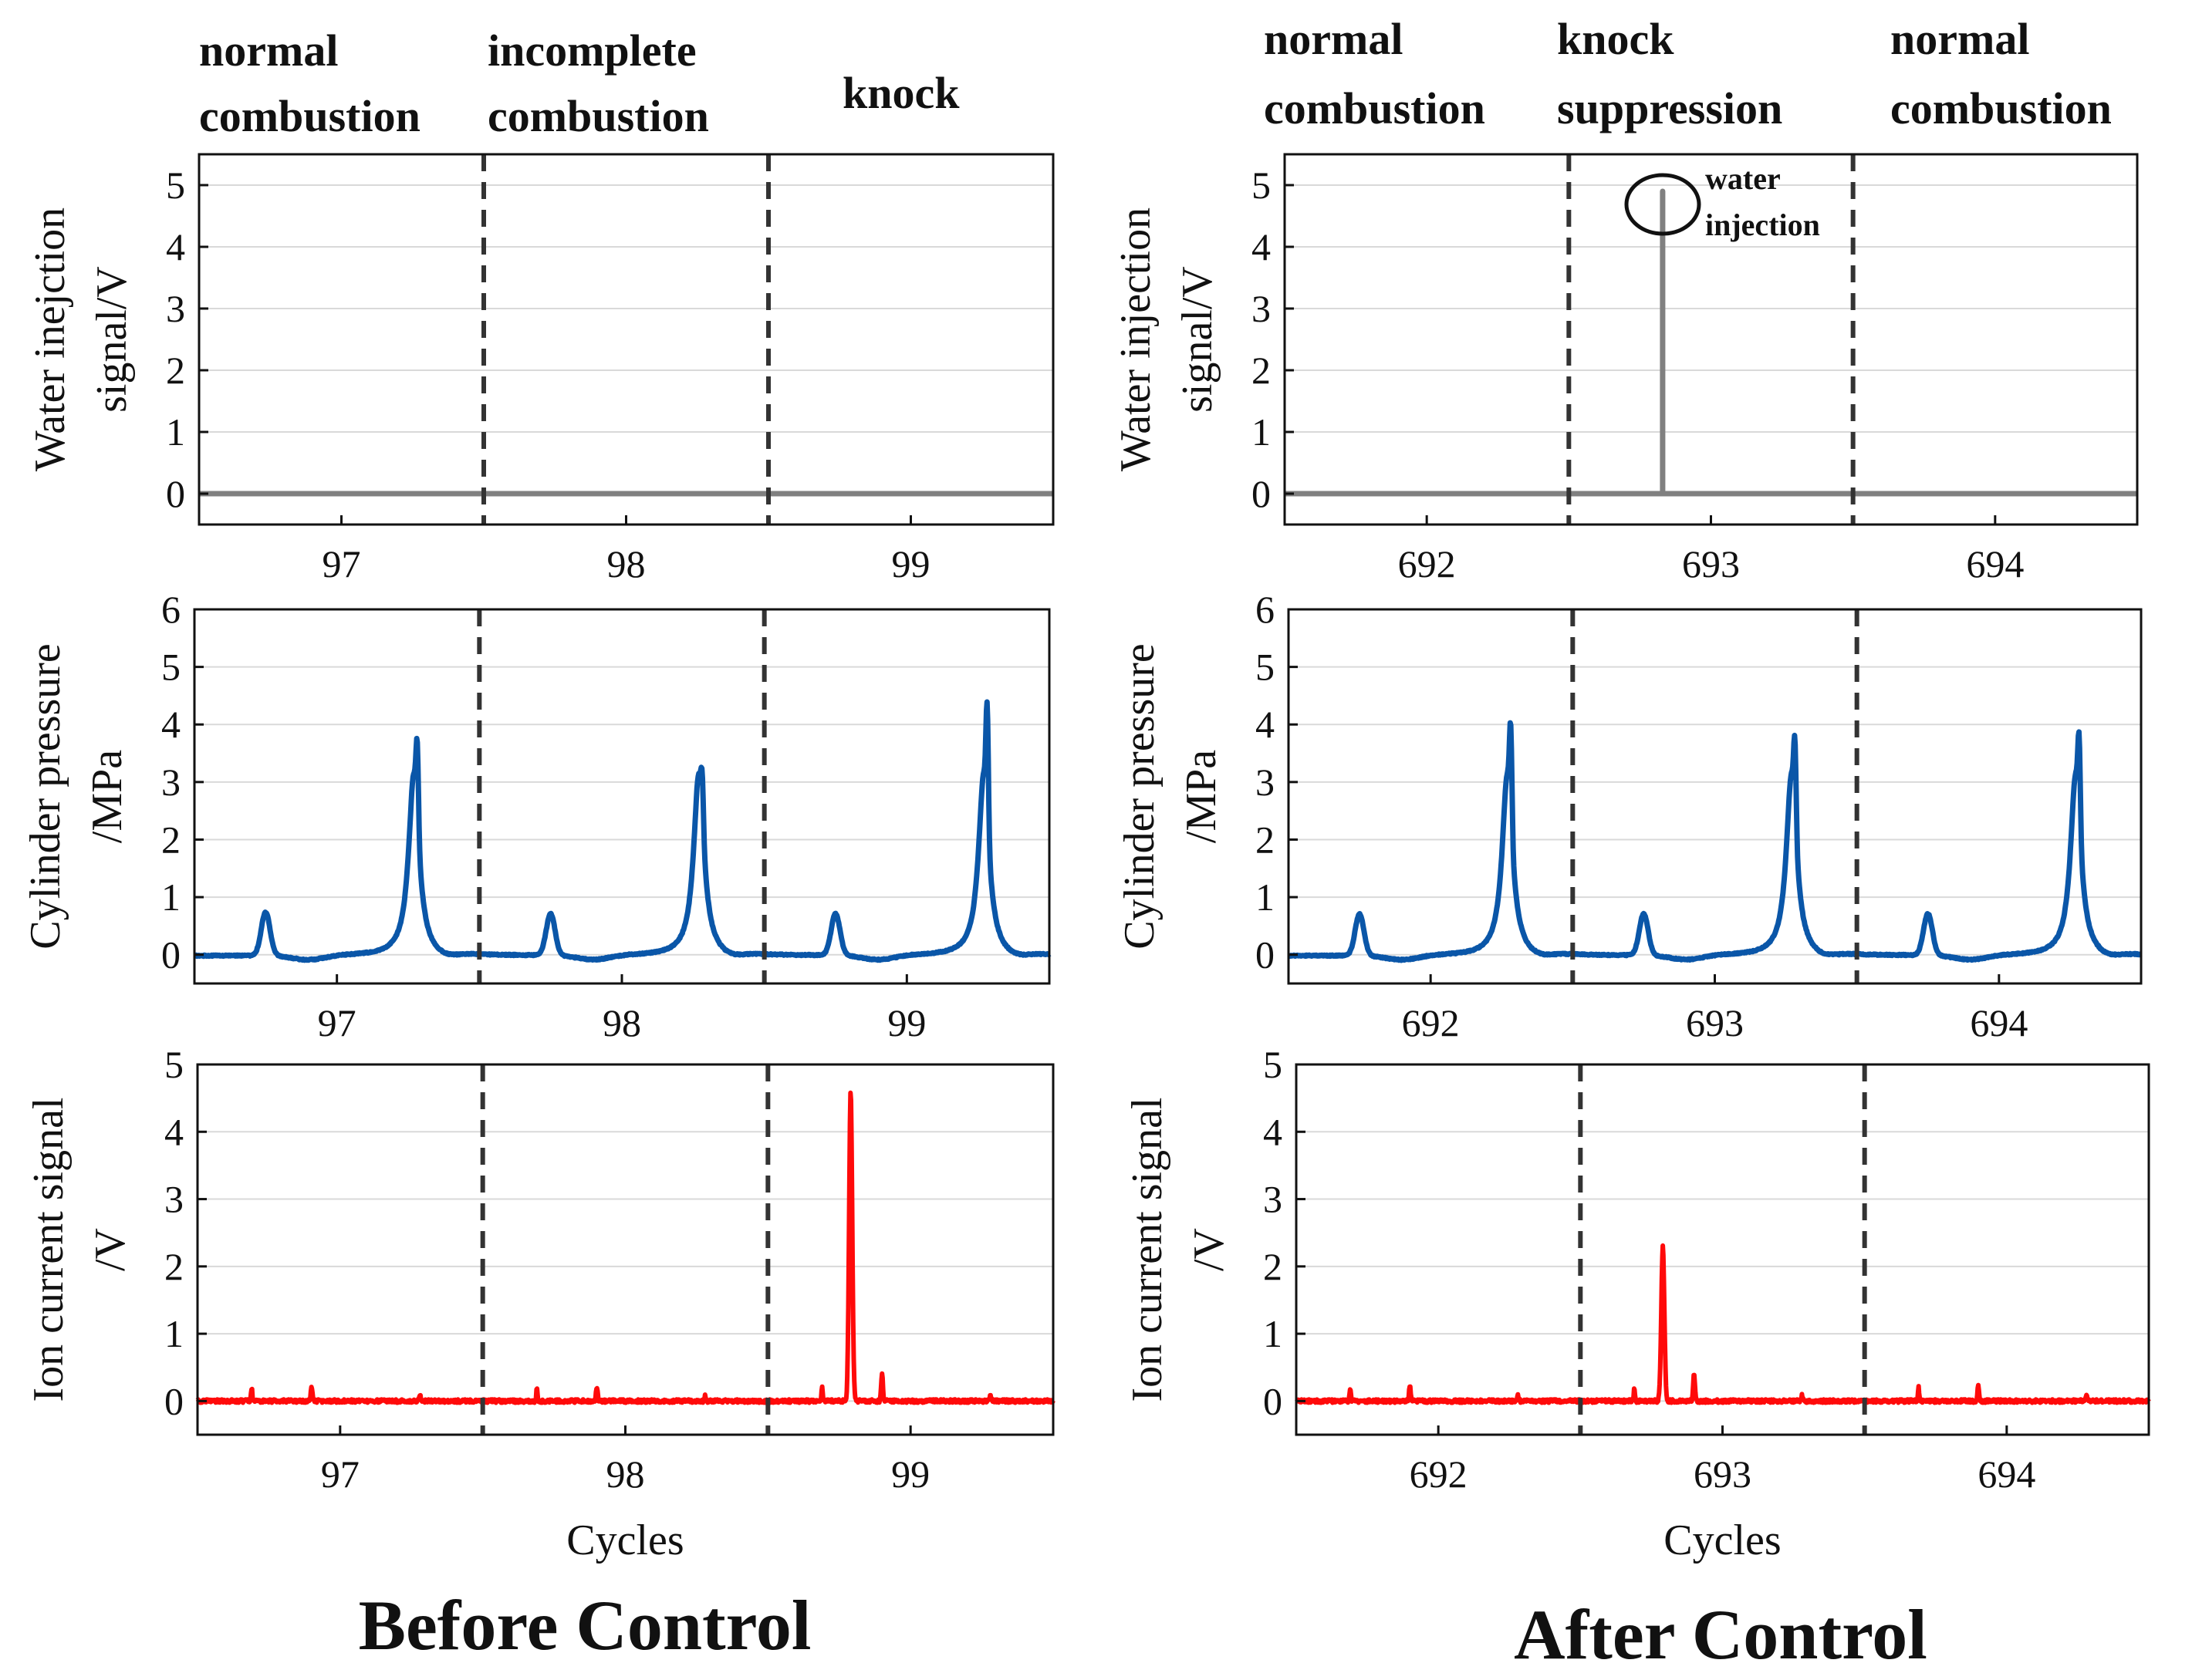 The height and width of the screenshot is (1680, 2192). I want to click on phase-label-left-1-line2: combustion, so click(309, 116).